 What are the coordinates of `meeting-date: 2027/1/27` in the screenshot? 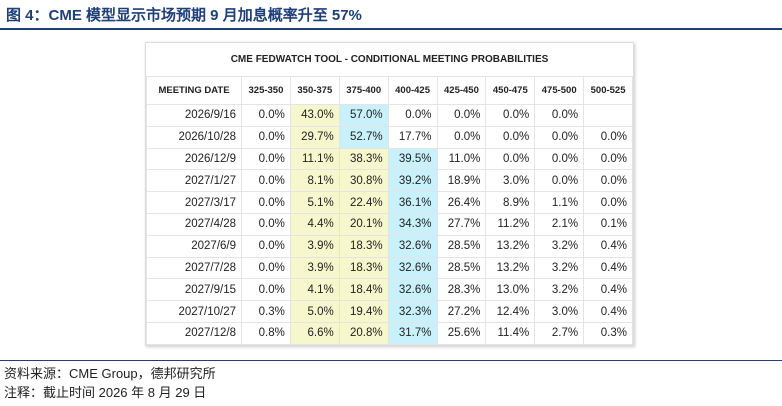 It's located at (194, 181).